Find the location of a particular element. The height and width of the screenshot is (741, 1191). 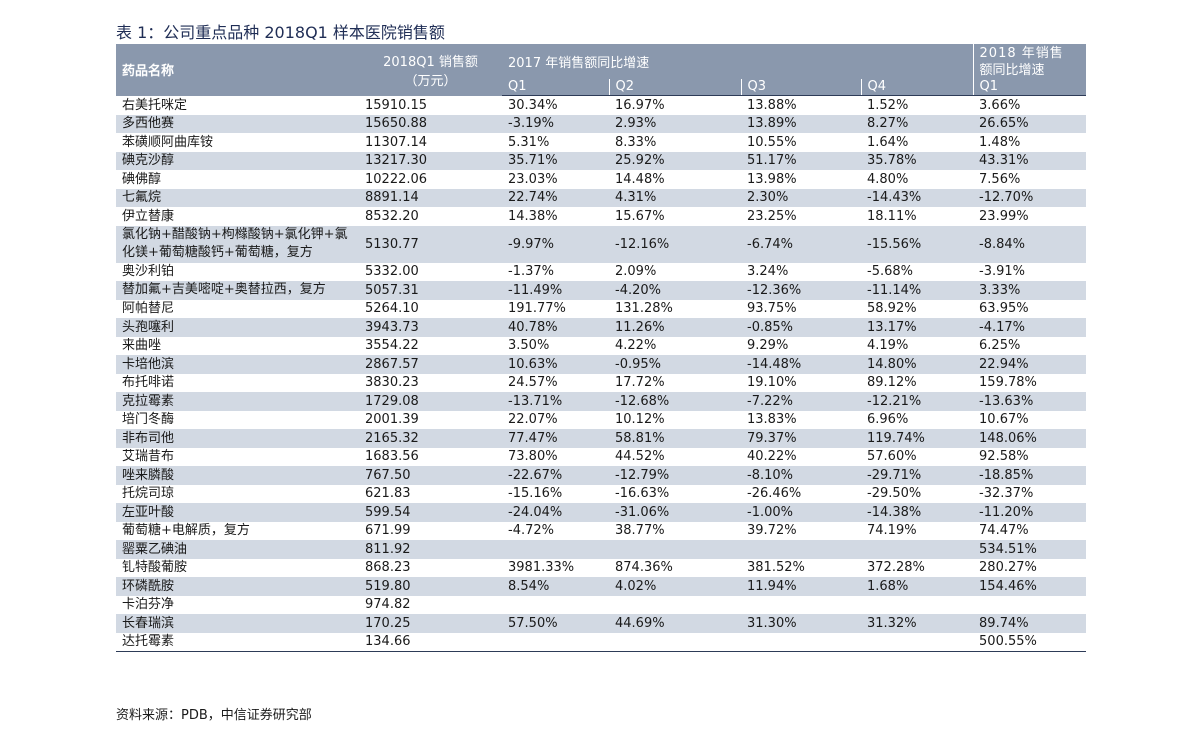

growth-2018-q1-cell: 6.25% is located at coordinates (1030, 345).